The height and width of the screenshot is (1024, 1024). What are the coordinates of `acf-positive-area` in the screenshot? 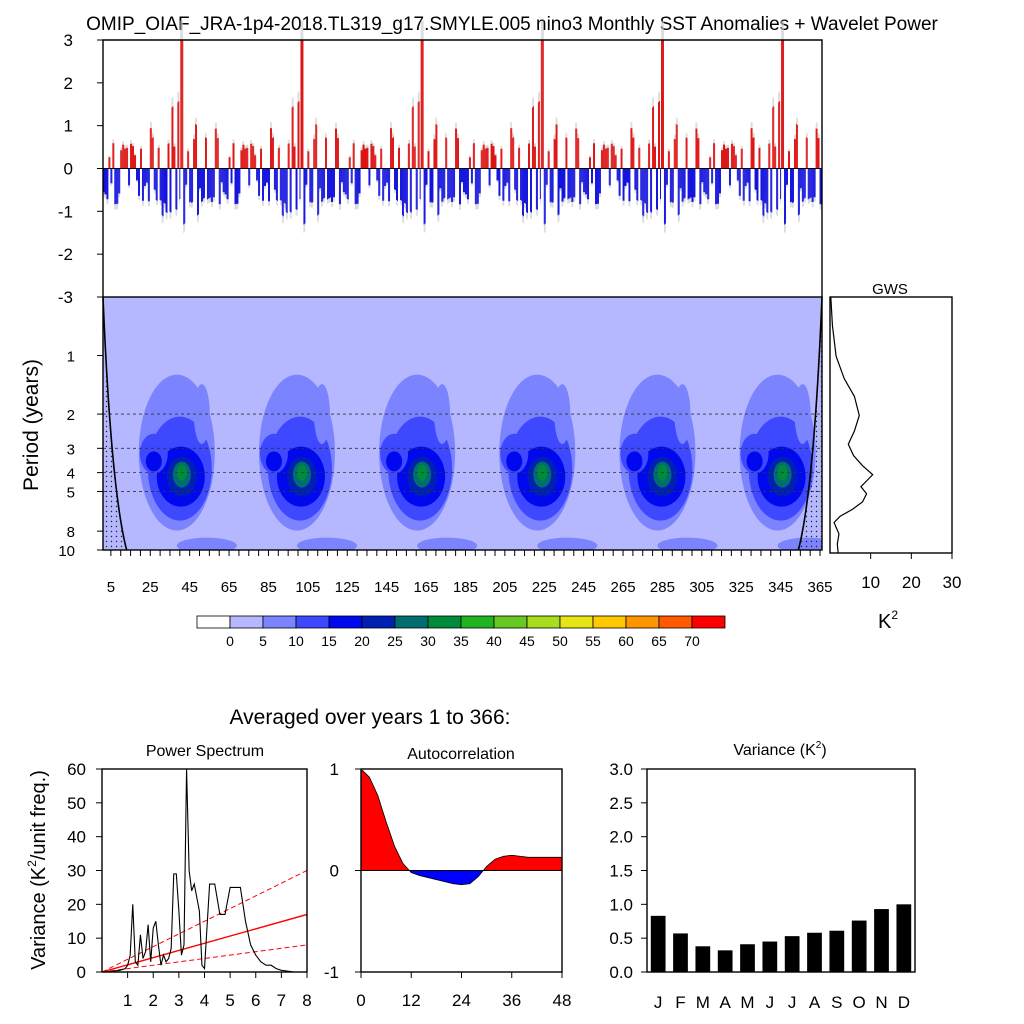 It's located at (461, 820).